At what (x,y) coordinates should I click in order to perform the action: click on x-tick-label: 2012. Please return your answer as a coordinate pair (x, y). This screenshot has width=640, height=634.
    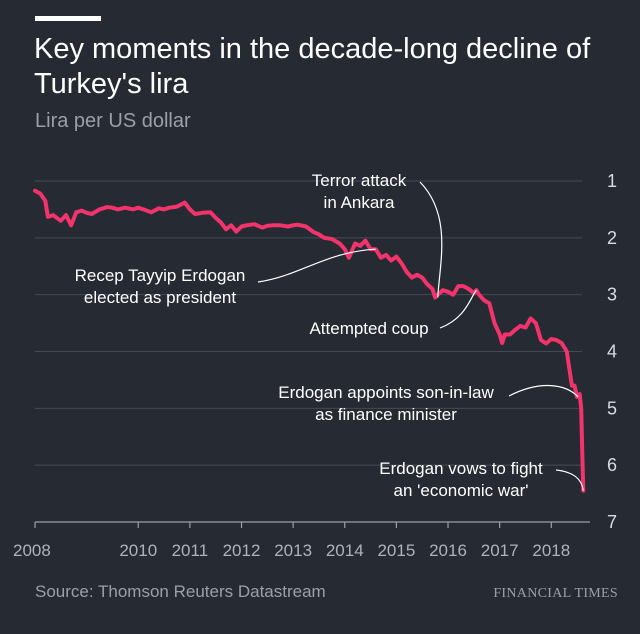
    Looking at the image, I should click on (242, 550).